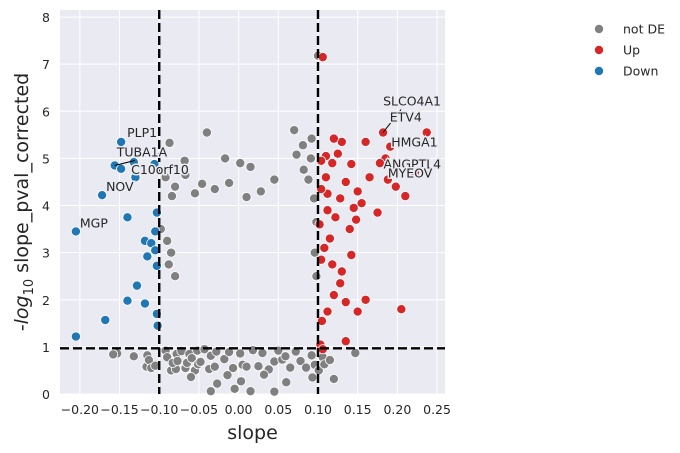 The width and height of the screenshot is (680, 453). Describe the element at coordinates (46, 64) in the screenshot. I see `y-tick-label: 7` at that location.